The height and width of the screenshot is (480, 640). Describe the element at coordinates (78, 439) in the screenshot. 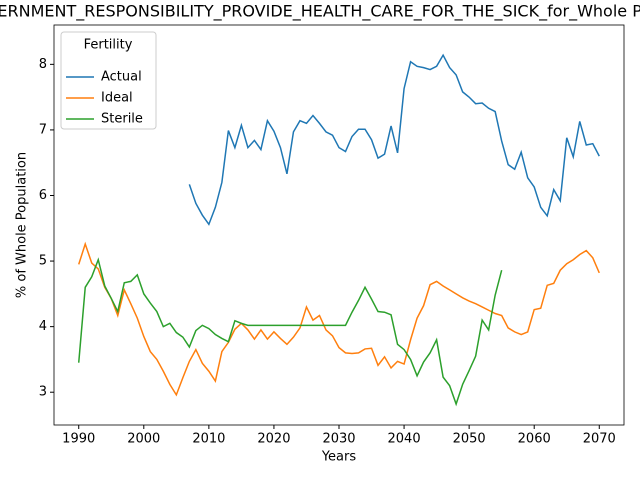

I see `x-tick-label: 1990` at that location.